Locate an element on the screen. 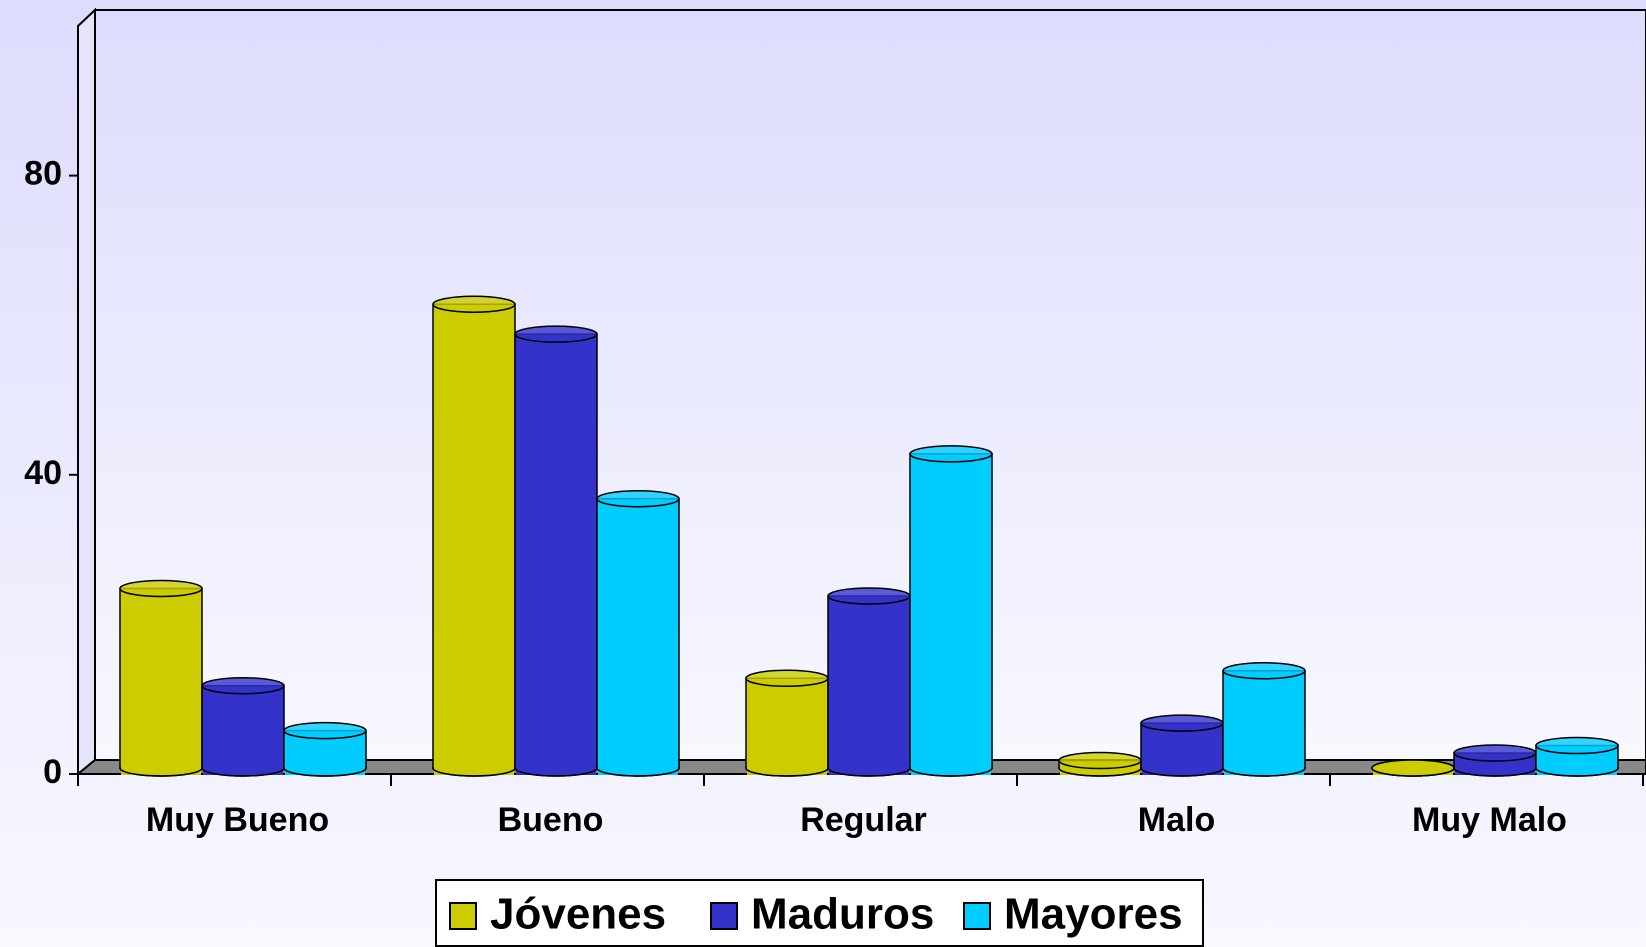 This screenshot has width=1646, height=947. legend-box is located at coordinates (819, 913).